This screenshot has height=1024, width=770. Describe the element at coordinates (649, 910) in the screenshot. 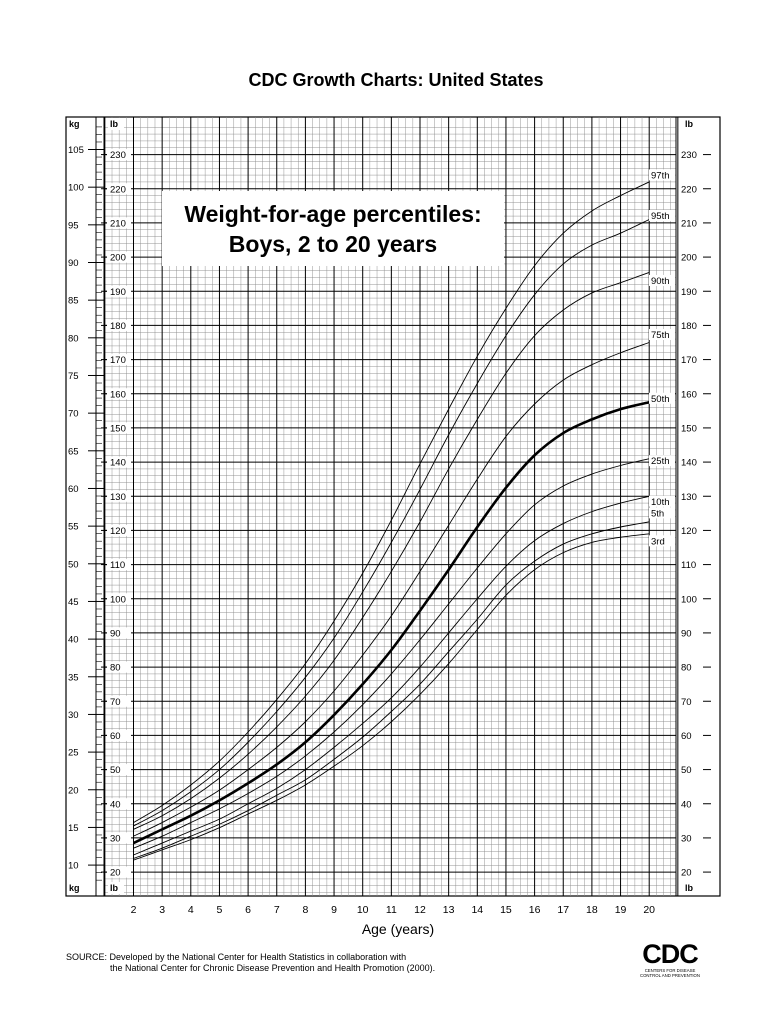

I see `x-tick-label: 20` at that location.